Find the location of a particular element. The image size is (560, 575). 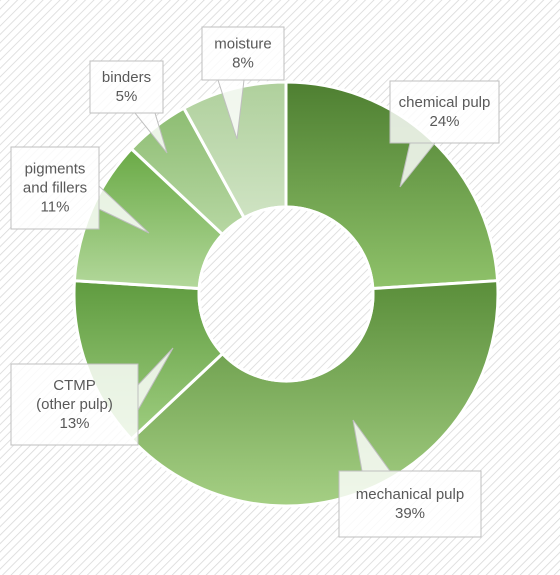

callout-mechanical-pulp: mechanical pulp 39% is located at coordinates (410, 478).